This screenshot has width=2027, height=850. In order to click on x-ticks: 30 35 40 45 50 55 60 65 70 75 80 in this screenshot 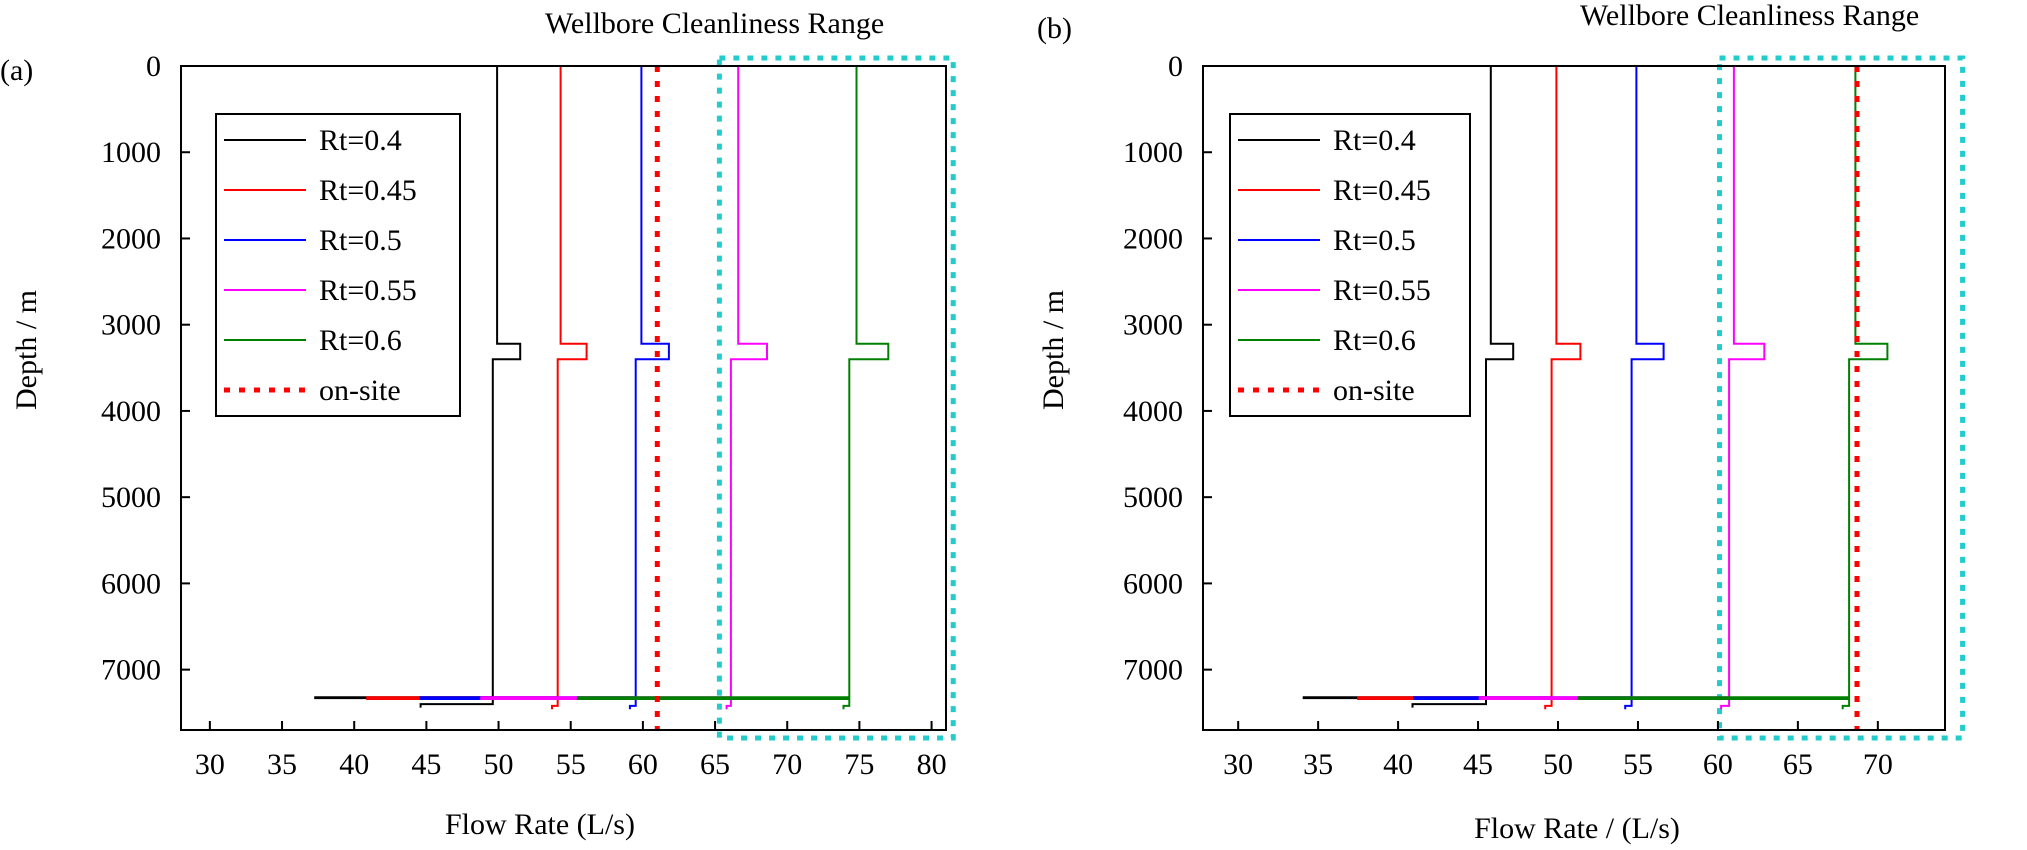, I will do `click(571, 751)`.